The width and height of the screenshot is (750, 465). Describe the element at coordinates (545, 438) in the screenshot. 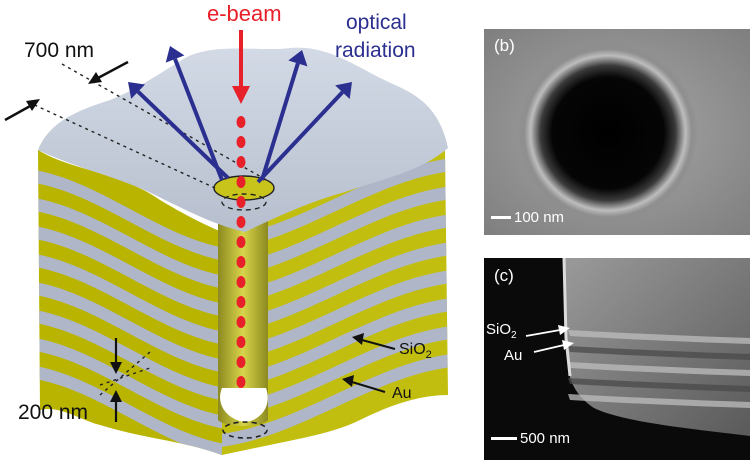

I see `scalebar-label-c: 500 nm` at that location.